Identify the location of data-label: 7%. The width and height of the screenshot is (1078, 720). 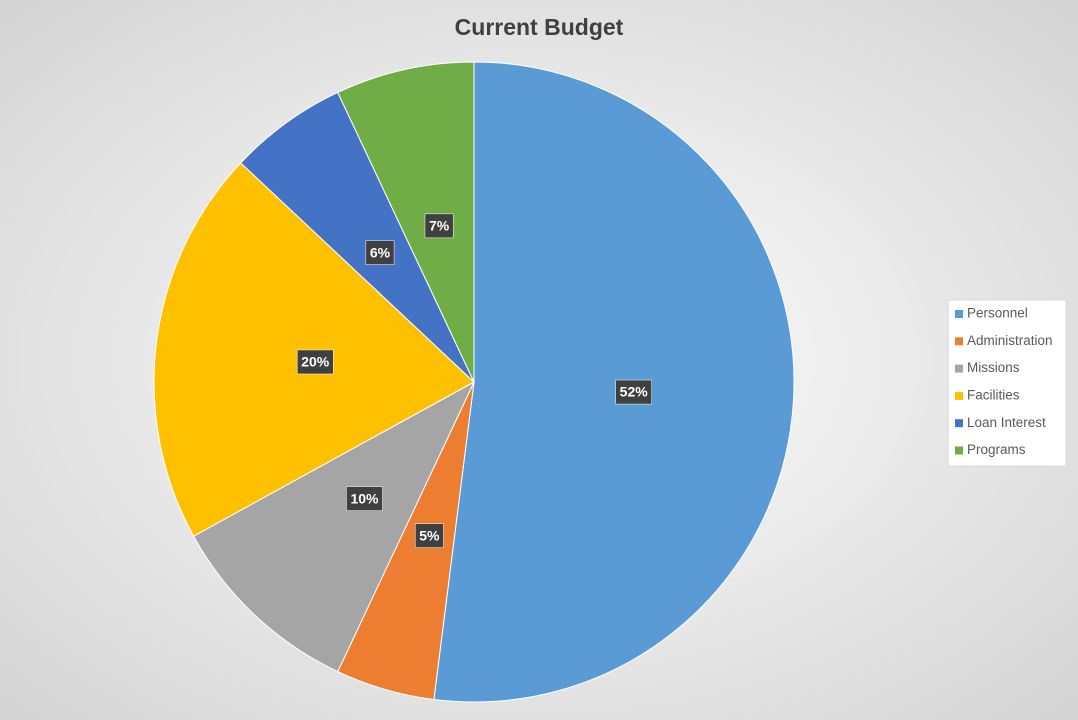
(439, 226).